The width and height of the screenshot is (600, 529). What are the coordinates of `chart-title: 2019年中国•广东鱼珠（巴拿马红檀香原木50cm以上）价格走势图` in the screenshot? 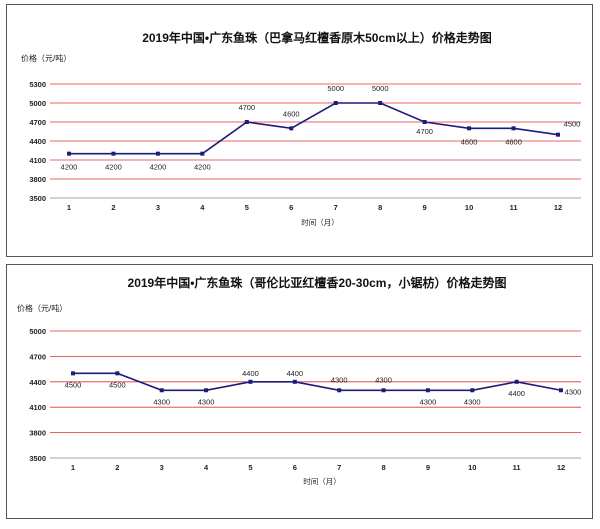 It's located at (317, 37).